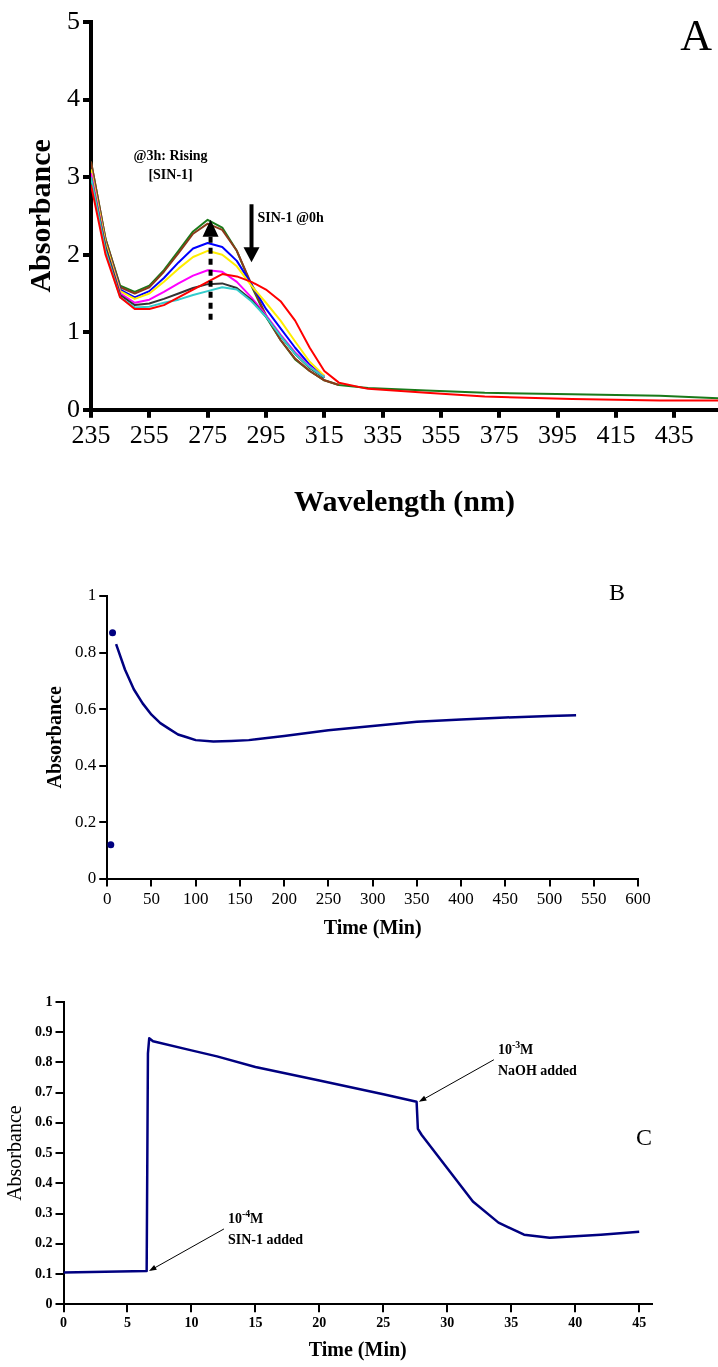 The width and height of the screenshot is (718, 1367). What do you see at coordinates (73, 175) in the screenshot?
I see `y-tick-label: 3` at bounding box center [73, 175].